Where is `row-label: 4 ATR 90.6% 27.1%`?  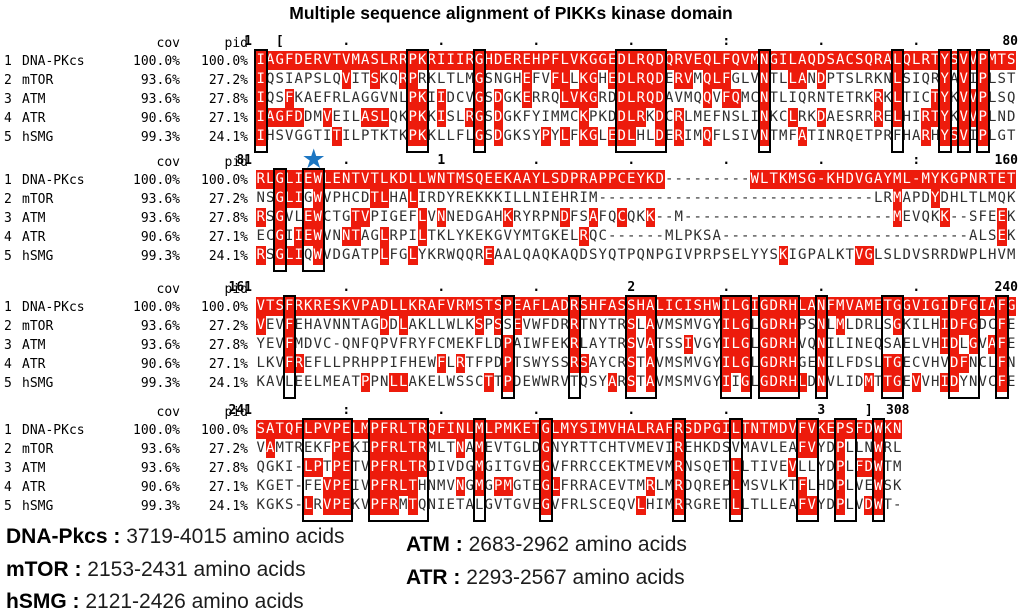 row-label: 4 ATR 90.6% 27.1% is located at coordinates (128, 237).